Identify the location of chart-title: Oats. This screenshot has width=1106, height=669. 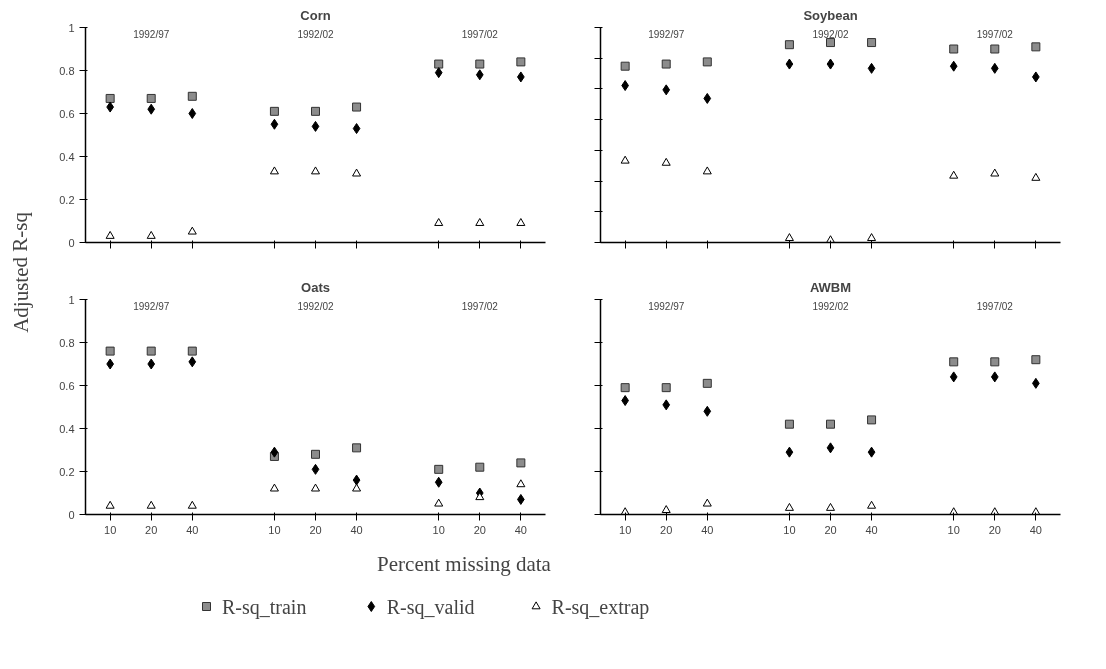
(315, 287).